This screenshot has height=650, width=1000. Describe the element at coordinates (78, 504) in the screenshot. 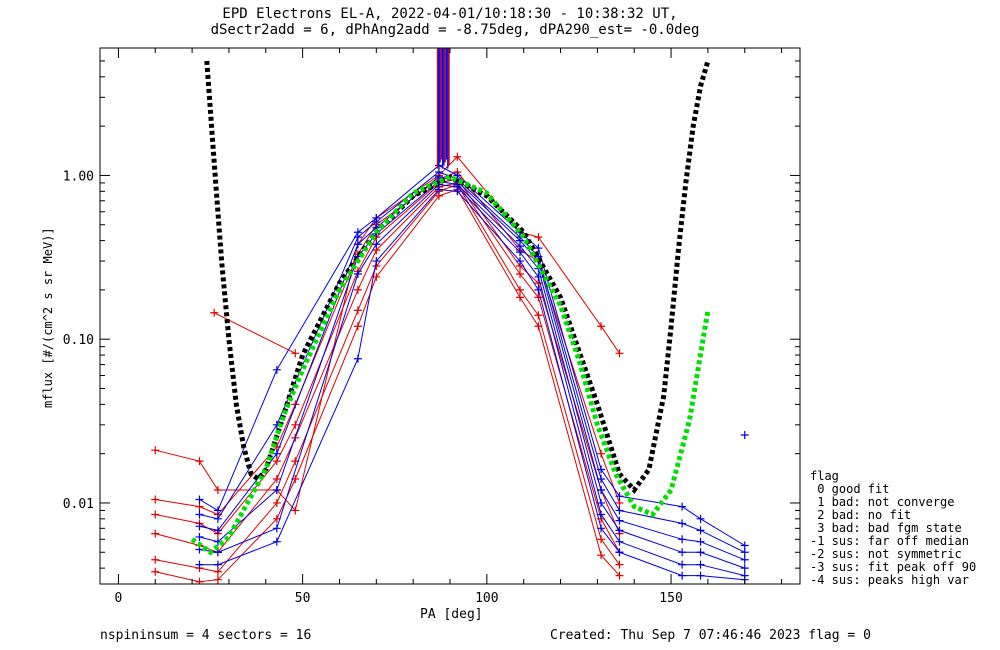

I see `y-tick-label: 0.01` at that location.